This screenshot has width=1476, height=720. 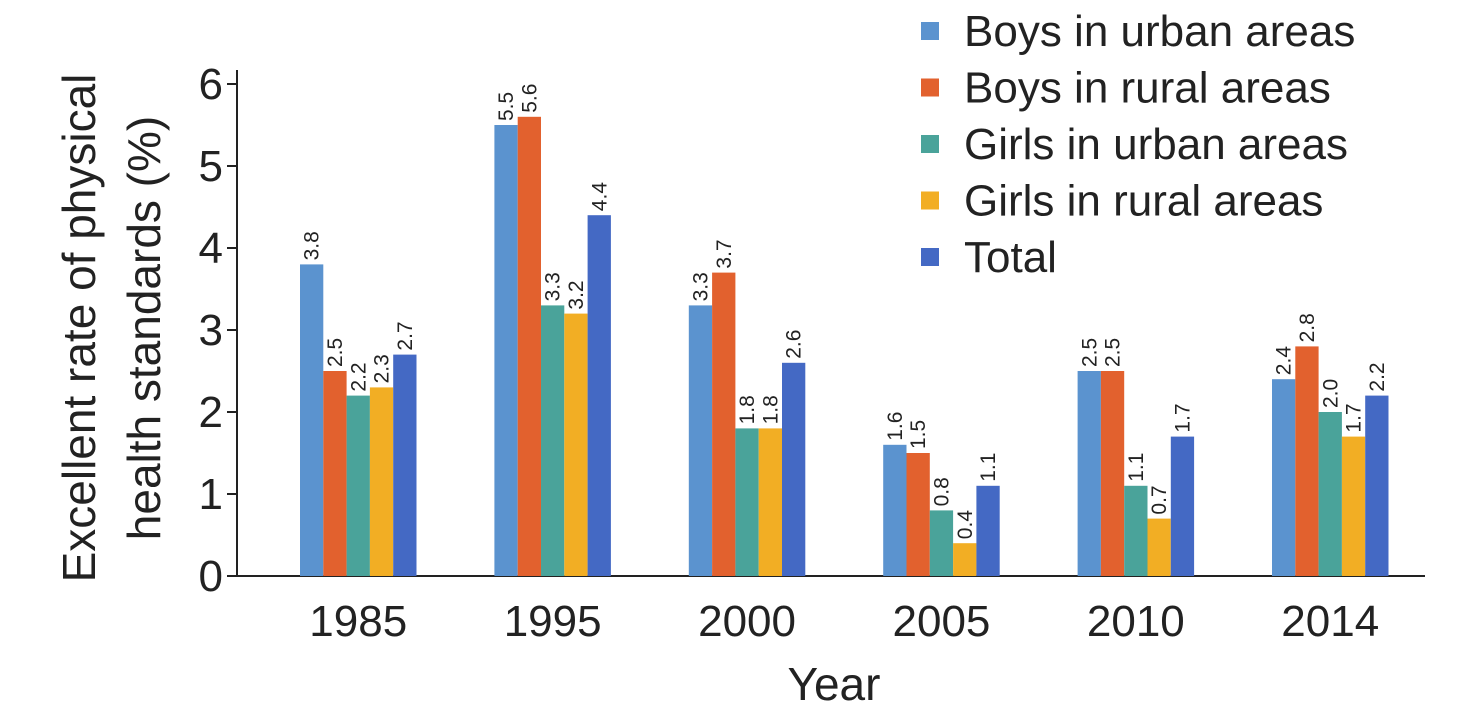 What do you see at coordinates (358, 621) in the screenshot?
I see `x-tick-label: 1985` at bounding box center [358, 621].